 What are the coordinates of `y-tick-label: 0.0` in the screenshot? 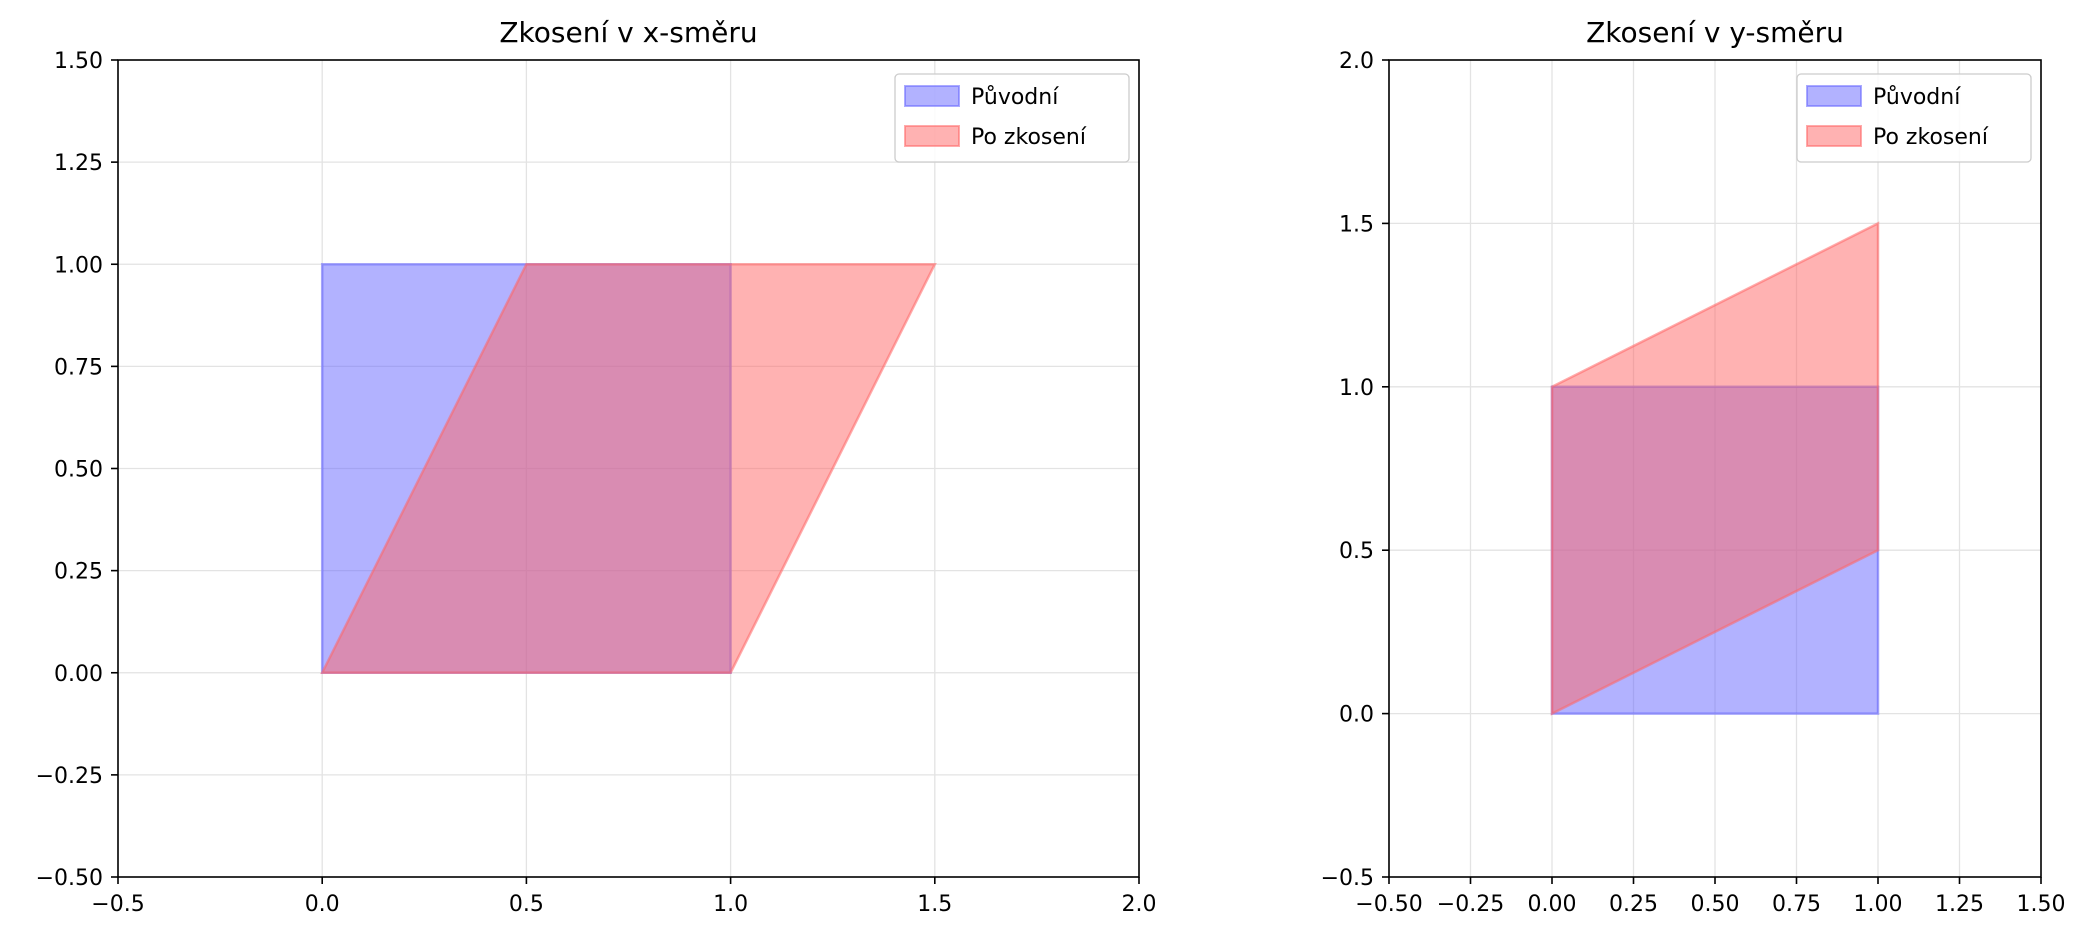 It's located at (1356, 715).